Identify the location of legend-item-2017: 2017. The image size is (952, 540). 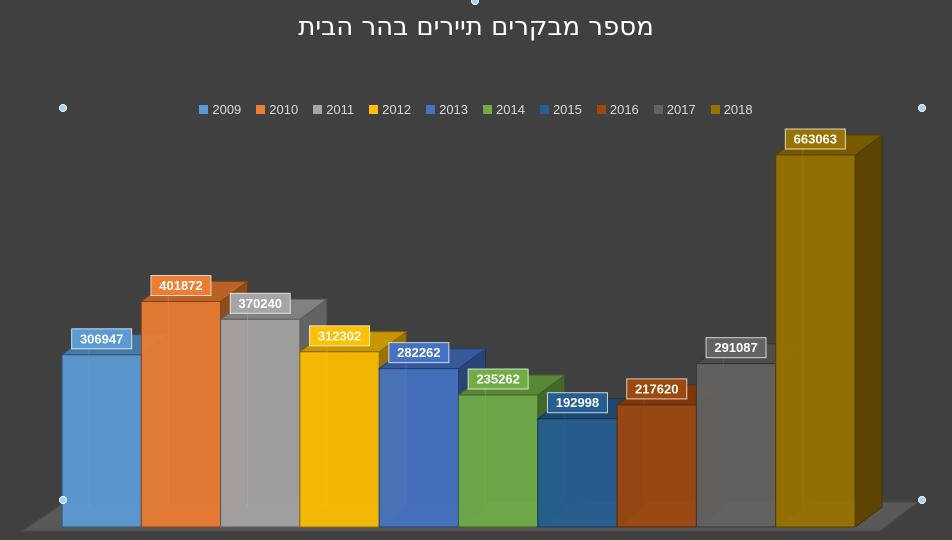
(674, 109).